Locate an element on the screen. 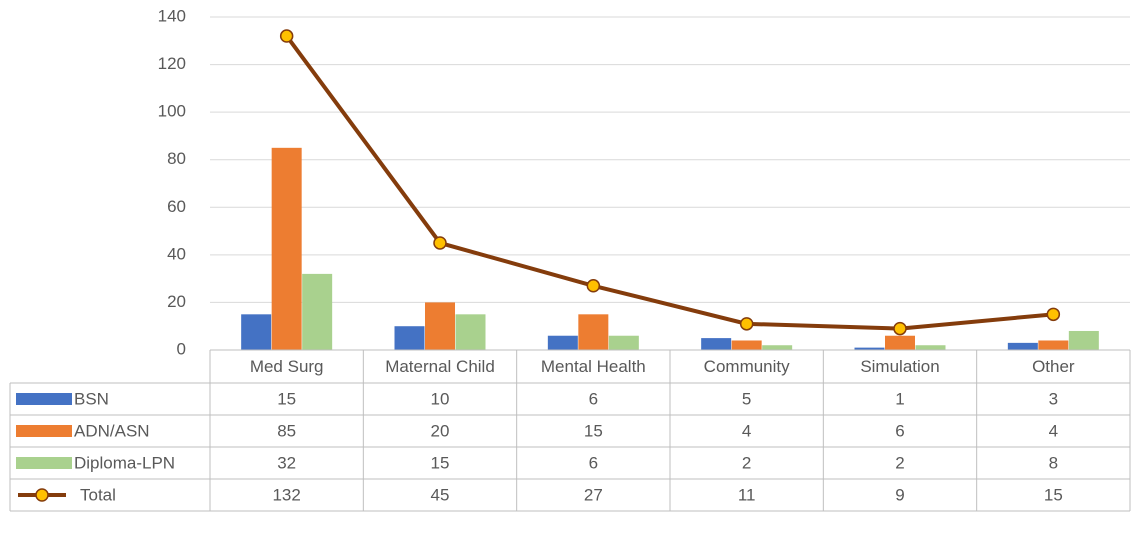 Image resolution: width=1138 pixels, height=547 pixels. legend-label: BSN is located at coordinates (91, 398).